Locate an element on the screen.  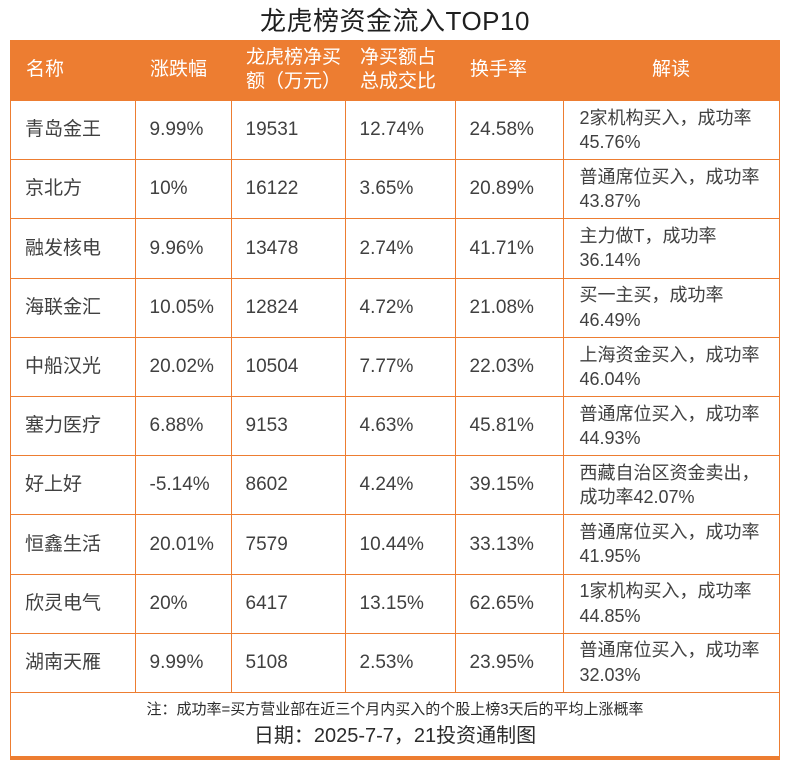
cell-turnover: 41.71% is located at coordinates (509, 248).